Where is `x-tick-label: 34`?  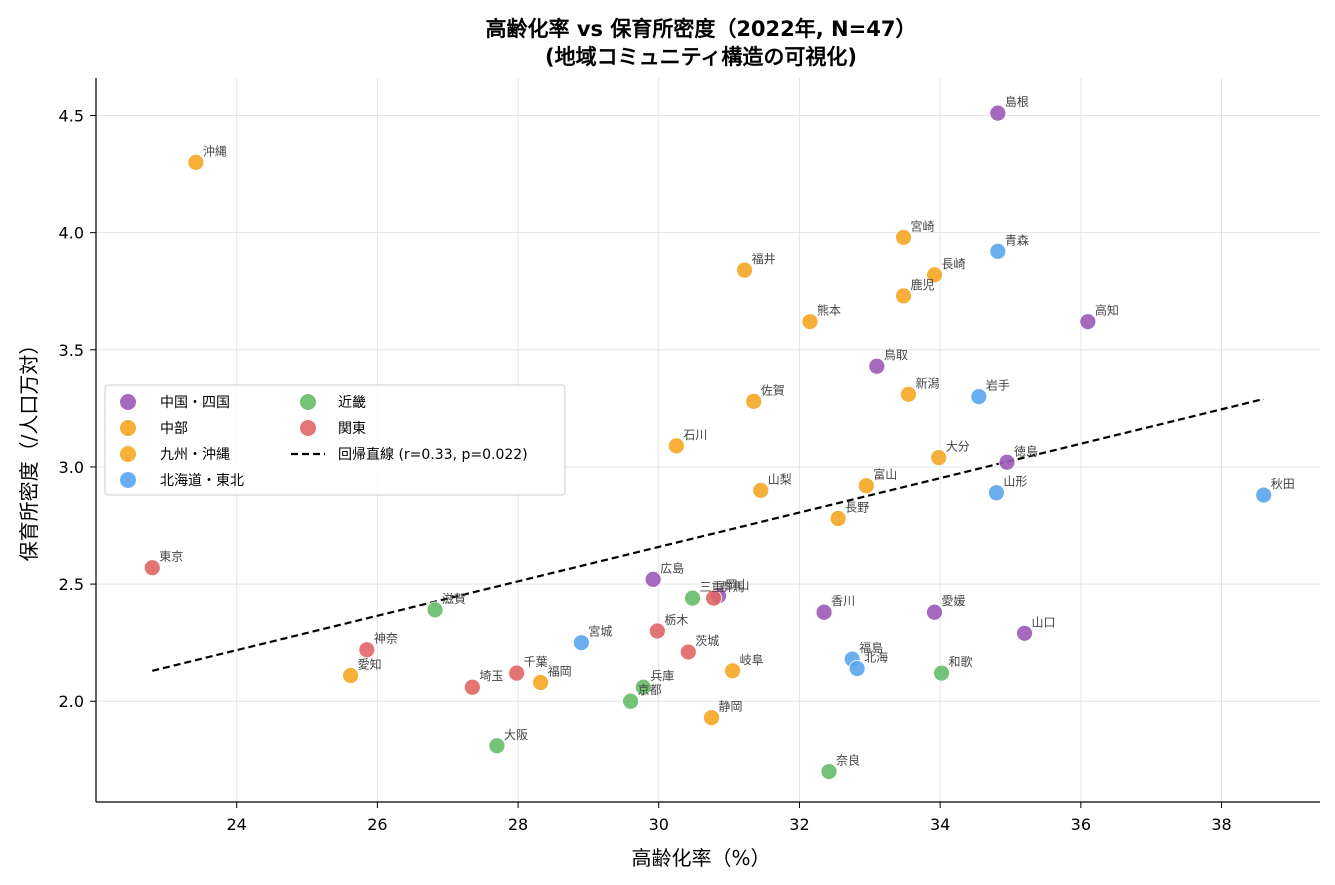
x-tick-label: 34 is located at coordinates (940, 824).